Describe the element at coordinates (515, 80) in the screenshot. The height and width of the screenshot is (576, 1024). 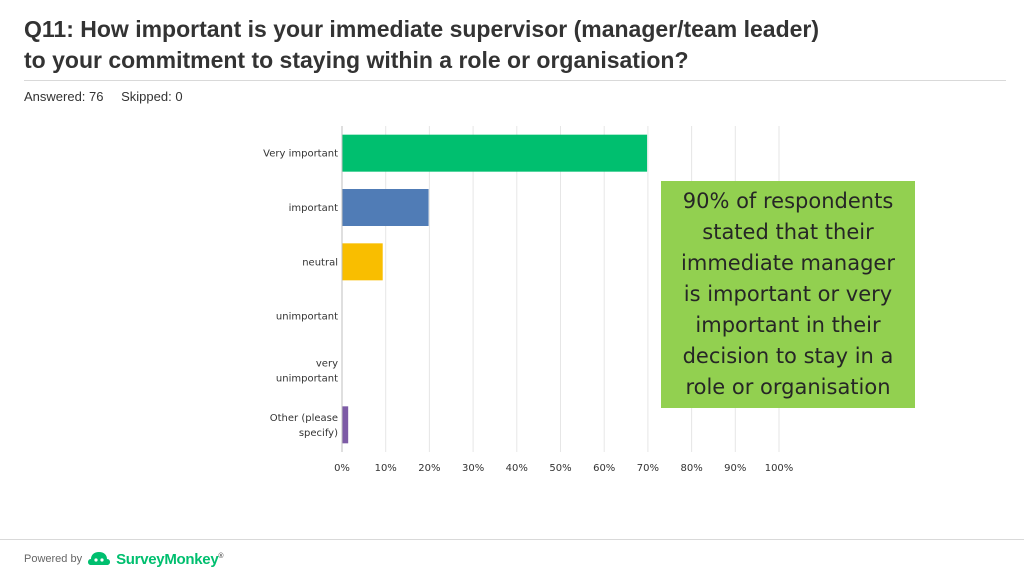
I see `header-divider` at that location.